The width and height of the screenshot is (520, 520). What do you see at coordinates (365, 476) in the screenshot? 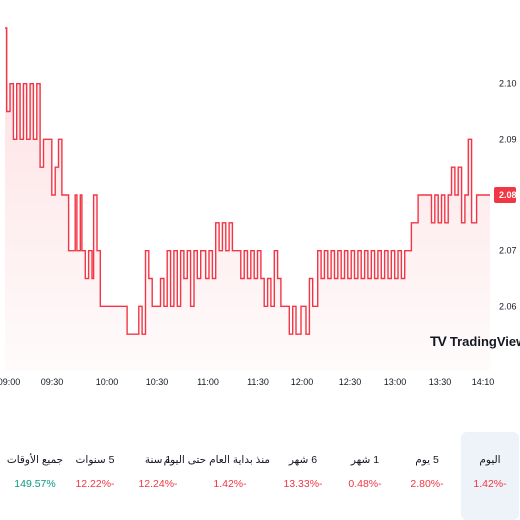
I see `period-tab: 1 شهر 0.48%‎-` at bounding box center [365, 476].